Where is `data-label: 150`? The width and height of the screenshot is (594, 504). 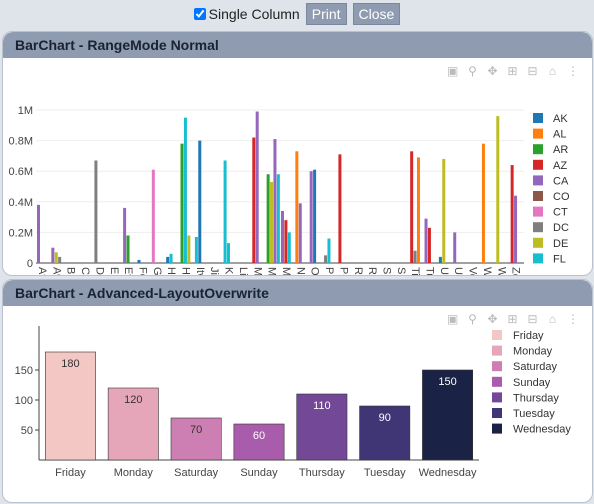 data-label: 150 is located at coordinates (447, 382).